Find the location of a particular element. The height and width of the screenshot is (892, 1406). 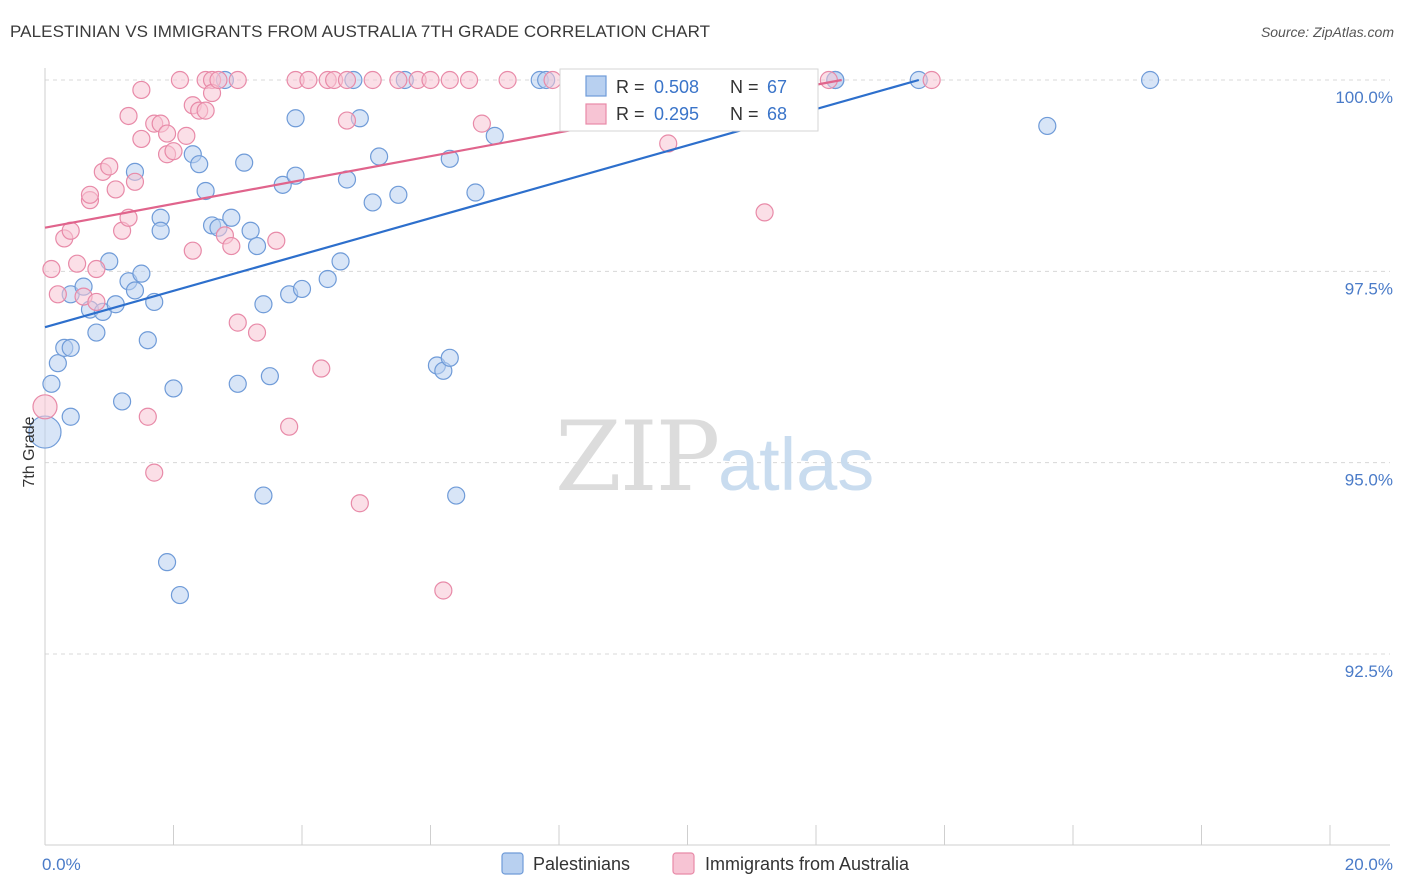

y-tick-label: 97.5% is located at coordinates (1369, 288).